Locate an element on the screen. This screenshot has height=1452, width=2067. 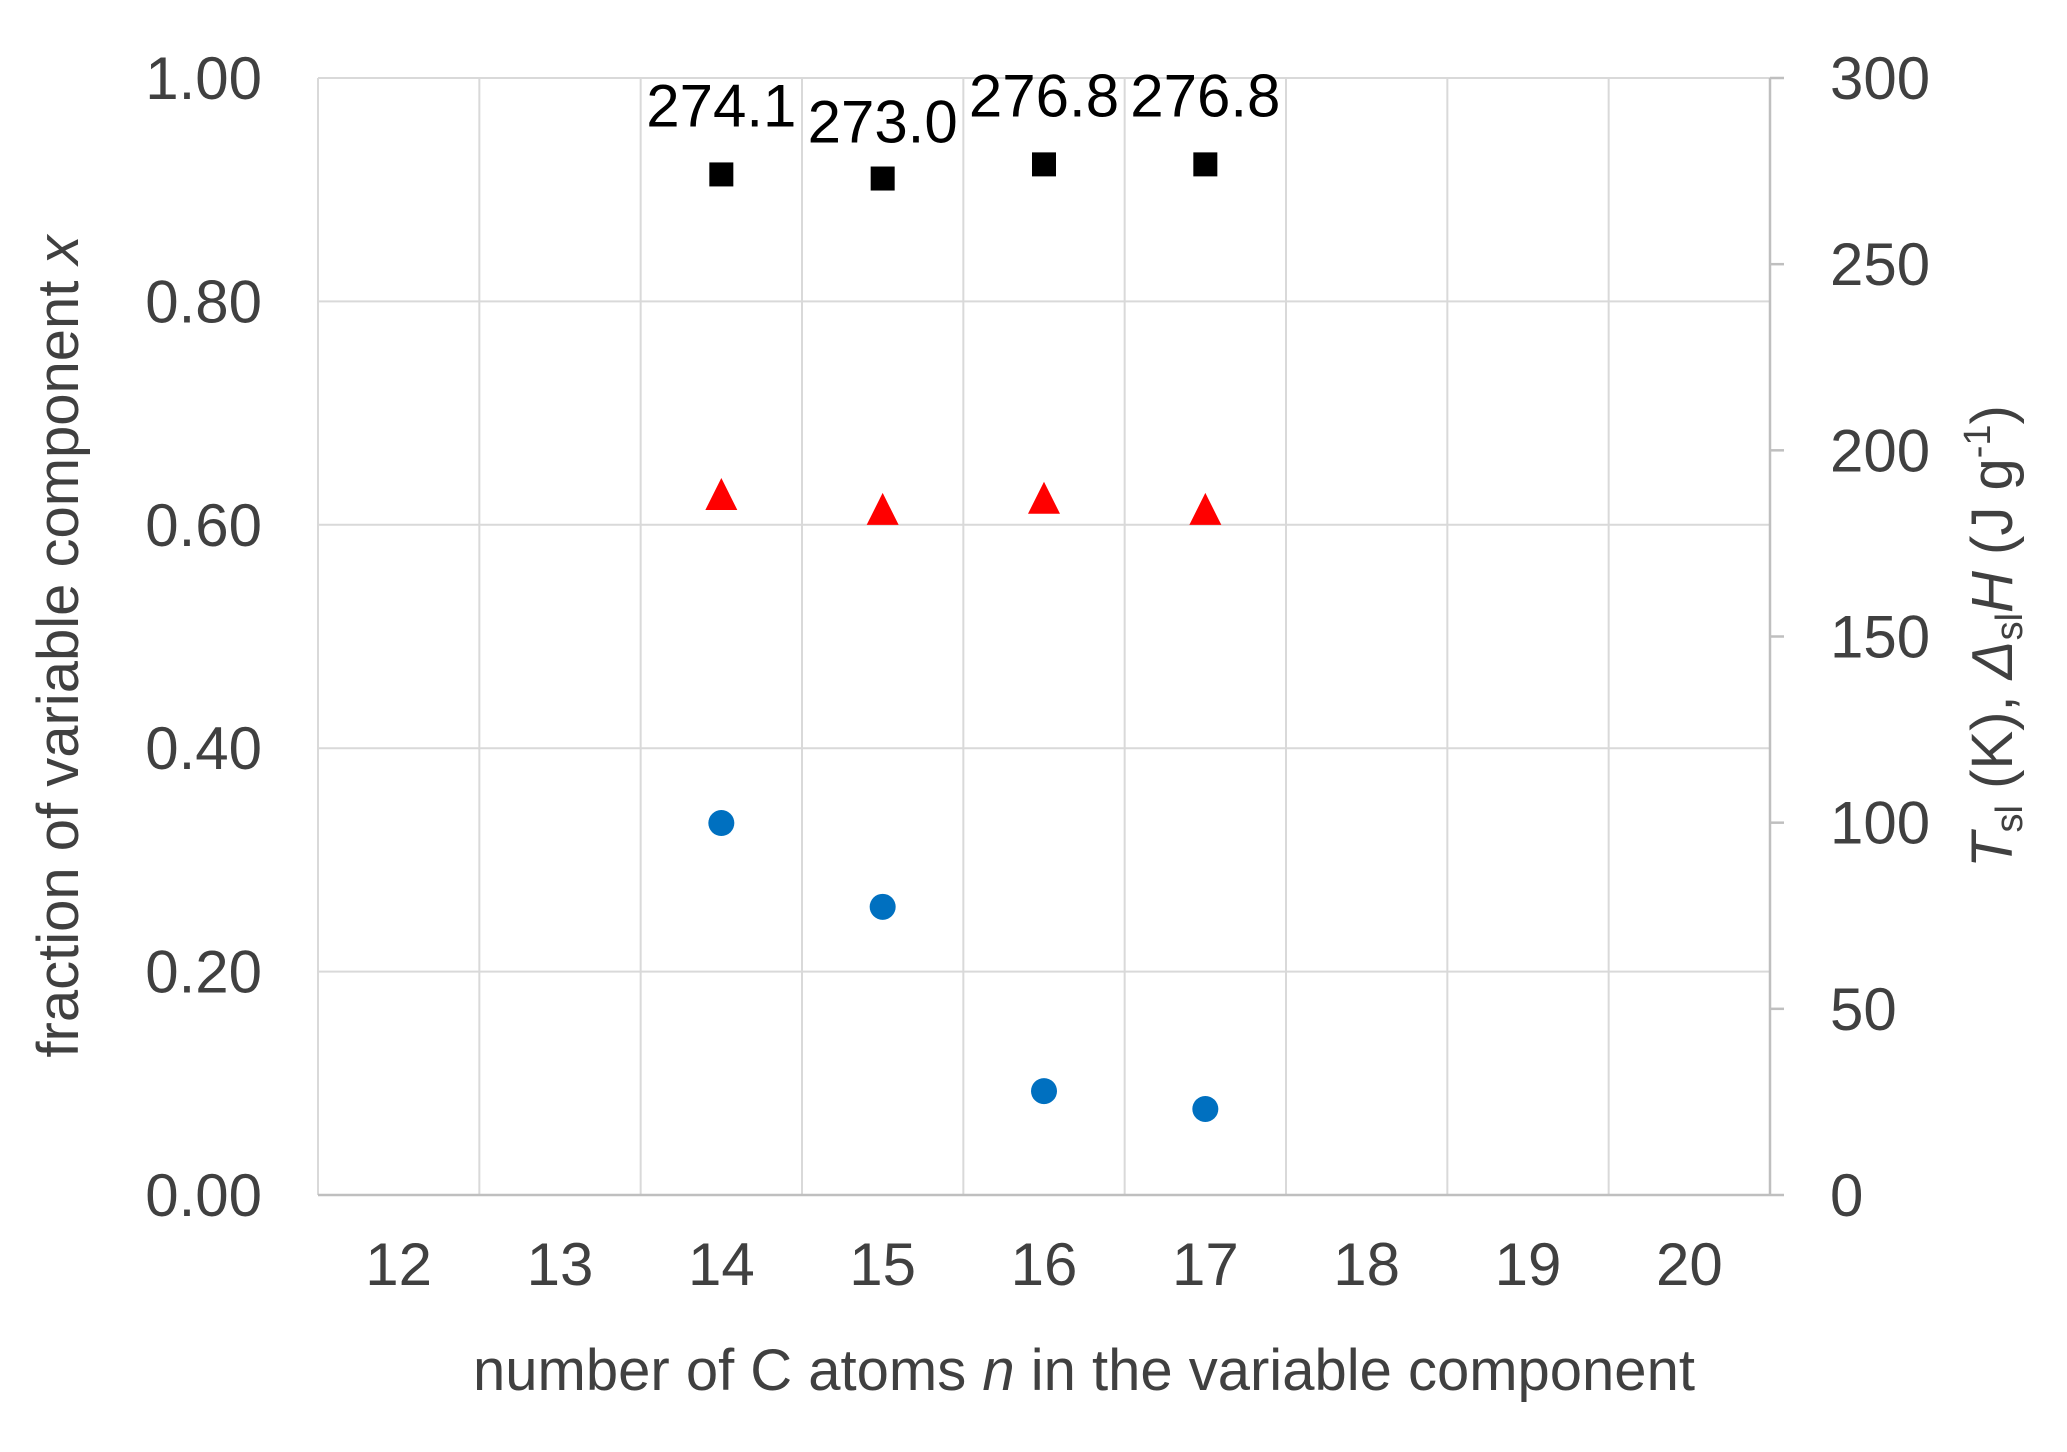
right-y-tick-label: 200 is located at coordinates (1880, 450).